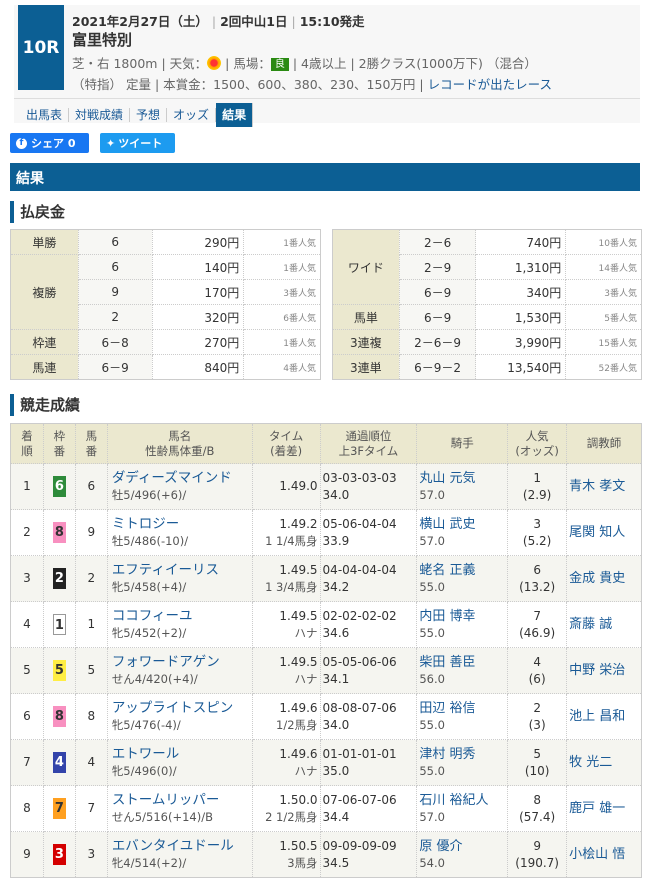 The image size is (652, 882). Describe the element at coordinates (154, 678) in the screenshot. I see `horse-info: せん4/420(+4)/` at that location.